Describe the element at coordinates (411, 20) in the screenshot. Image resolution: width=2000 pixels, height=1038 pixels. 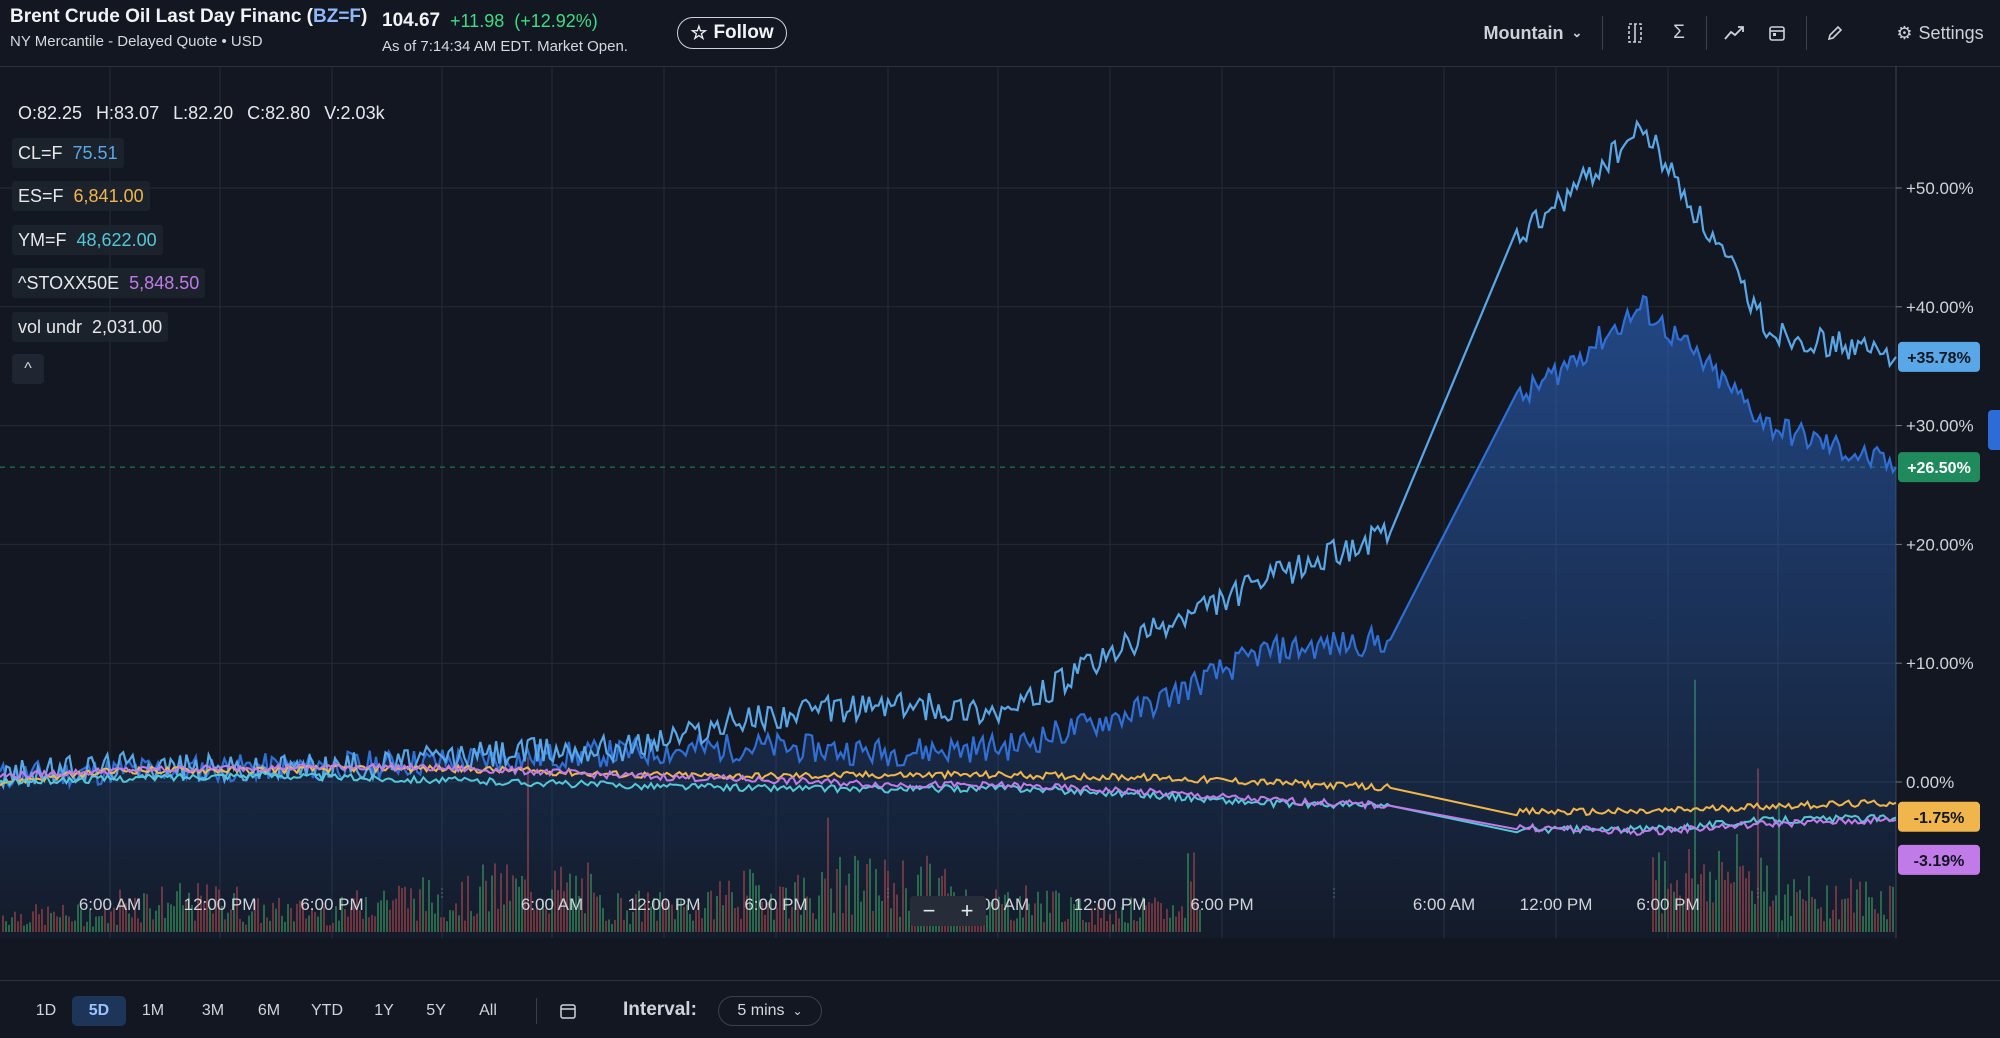
I see `last-price: 104.67` at that location.